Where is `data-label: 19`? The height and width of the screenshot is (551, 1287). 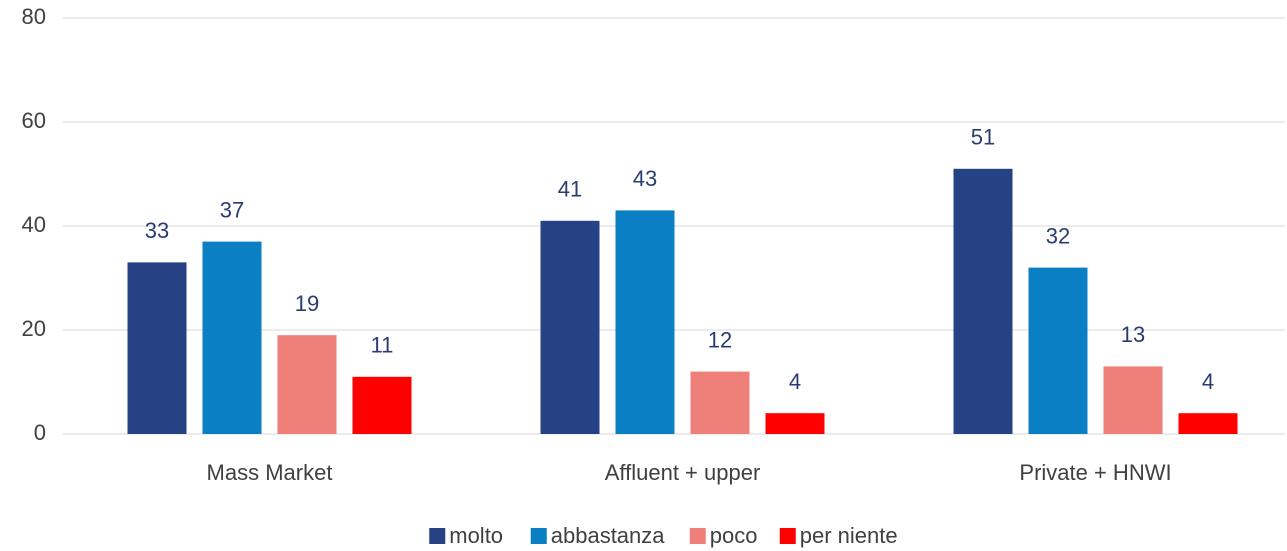 data-label: 19 is located at coordinates (307, 303).